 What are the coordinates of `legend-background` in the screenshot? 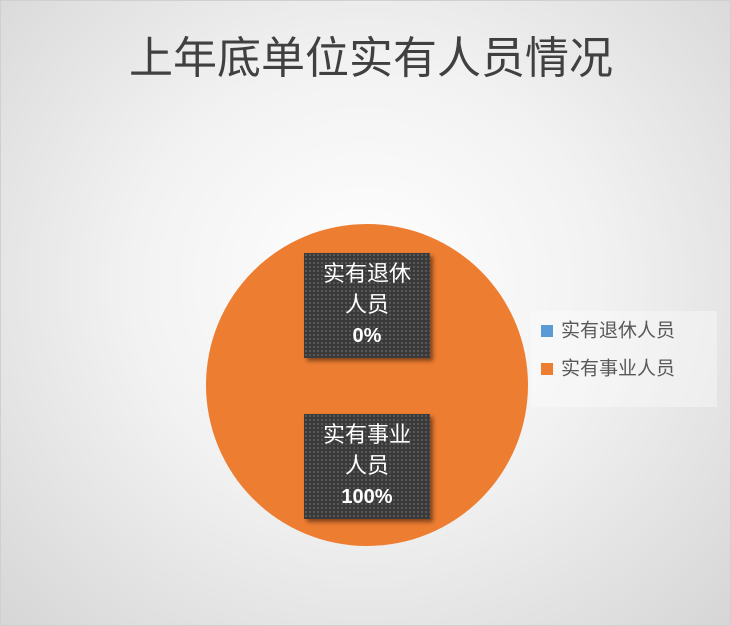 It's located at (624, 359).